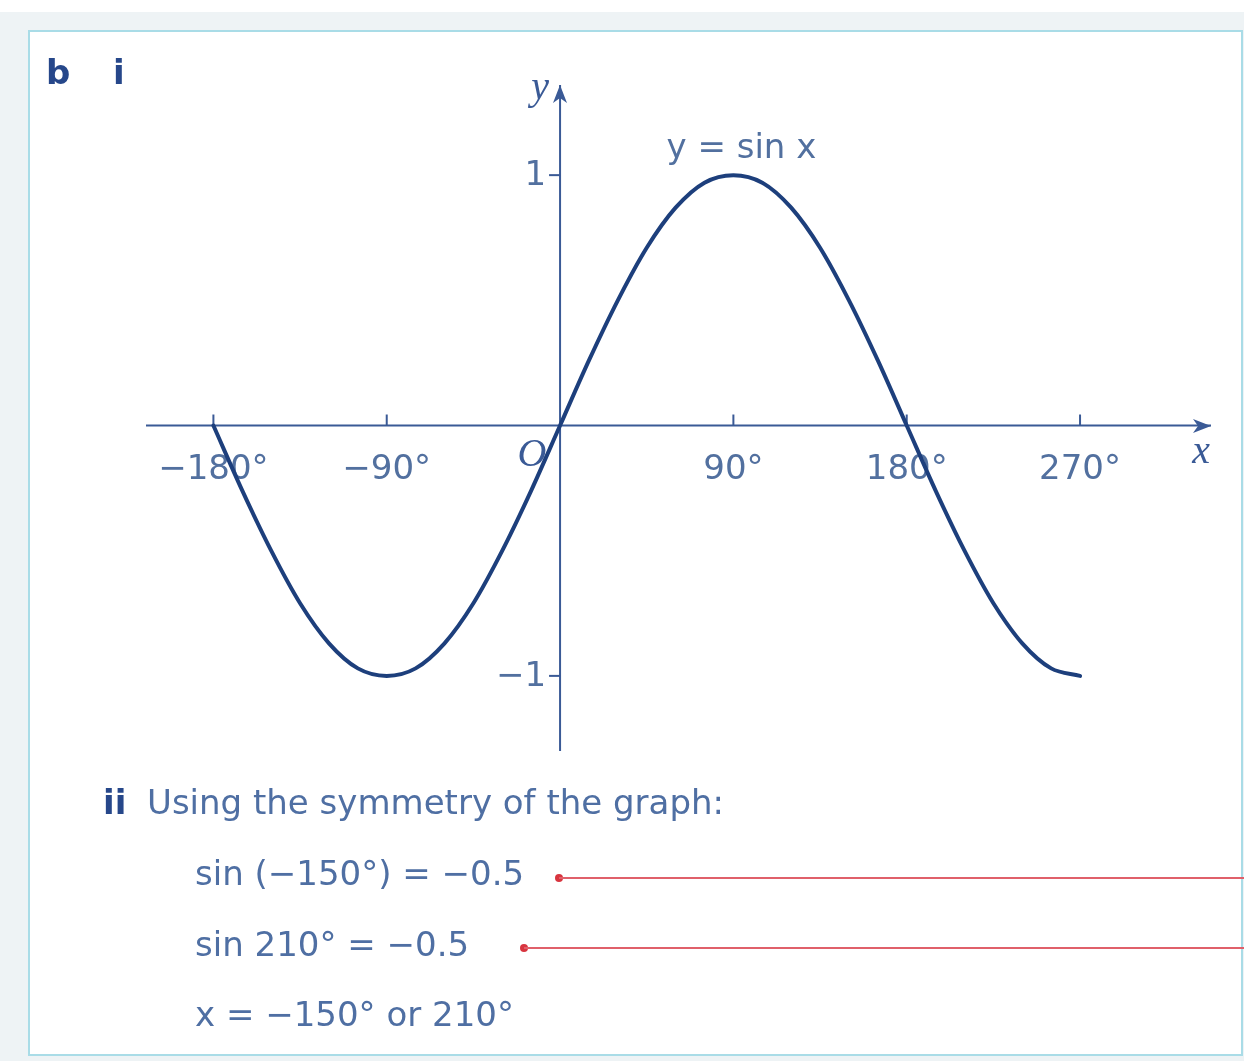  What do you see at coordinates (354, 1014) in the screenshot?
I see `text: x = −150° or 210°` at bounding box center [354, 1014].